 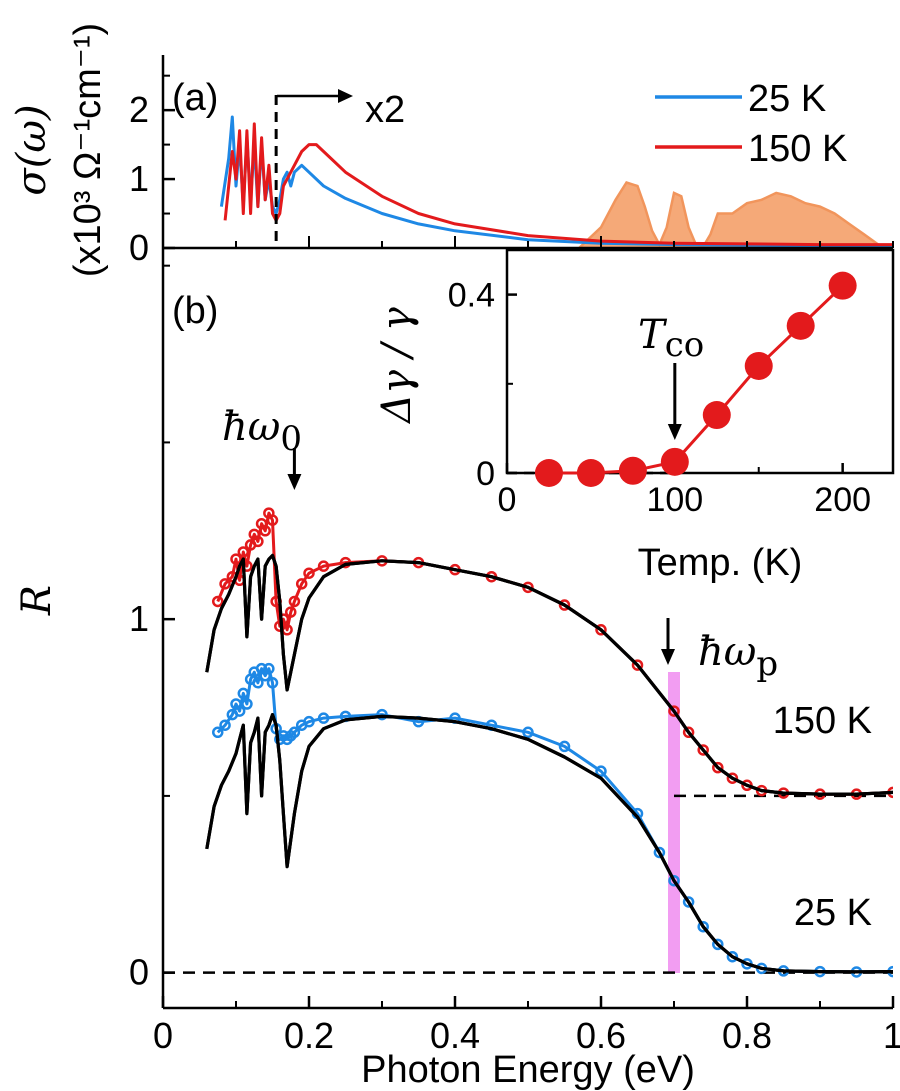 I want to click on omega0-label: ħω0, so click(x=262, y=431).